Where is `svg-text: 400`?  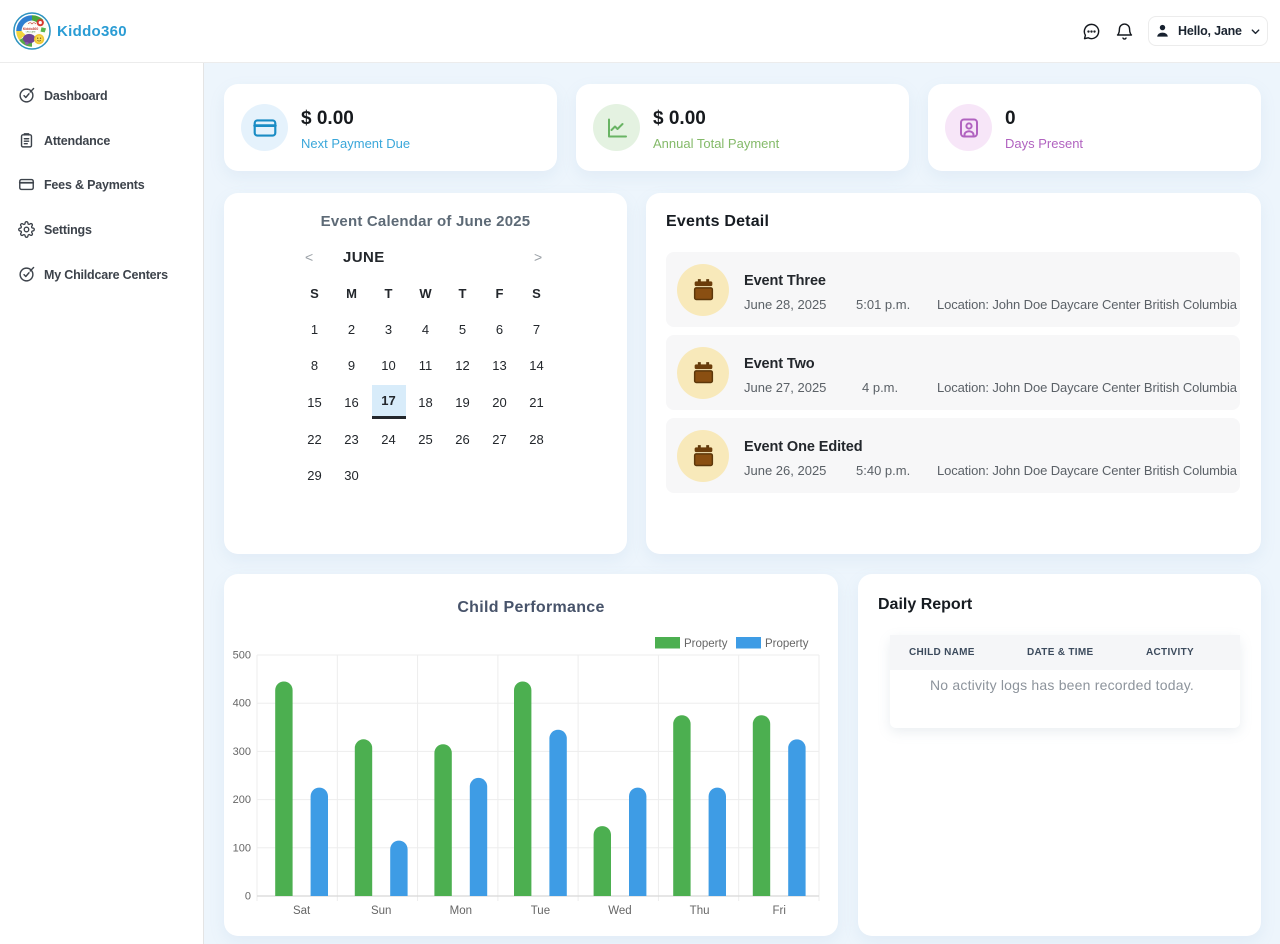 svg-text: 400 is located at coordinates (242, 704).